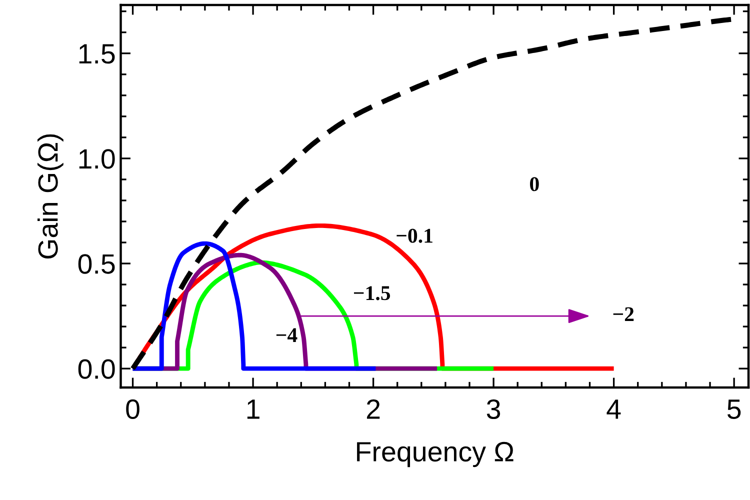 This screenshot has height=500, width=750. I want to click on y-tick-label: 1.0, so click(97, 159).